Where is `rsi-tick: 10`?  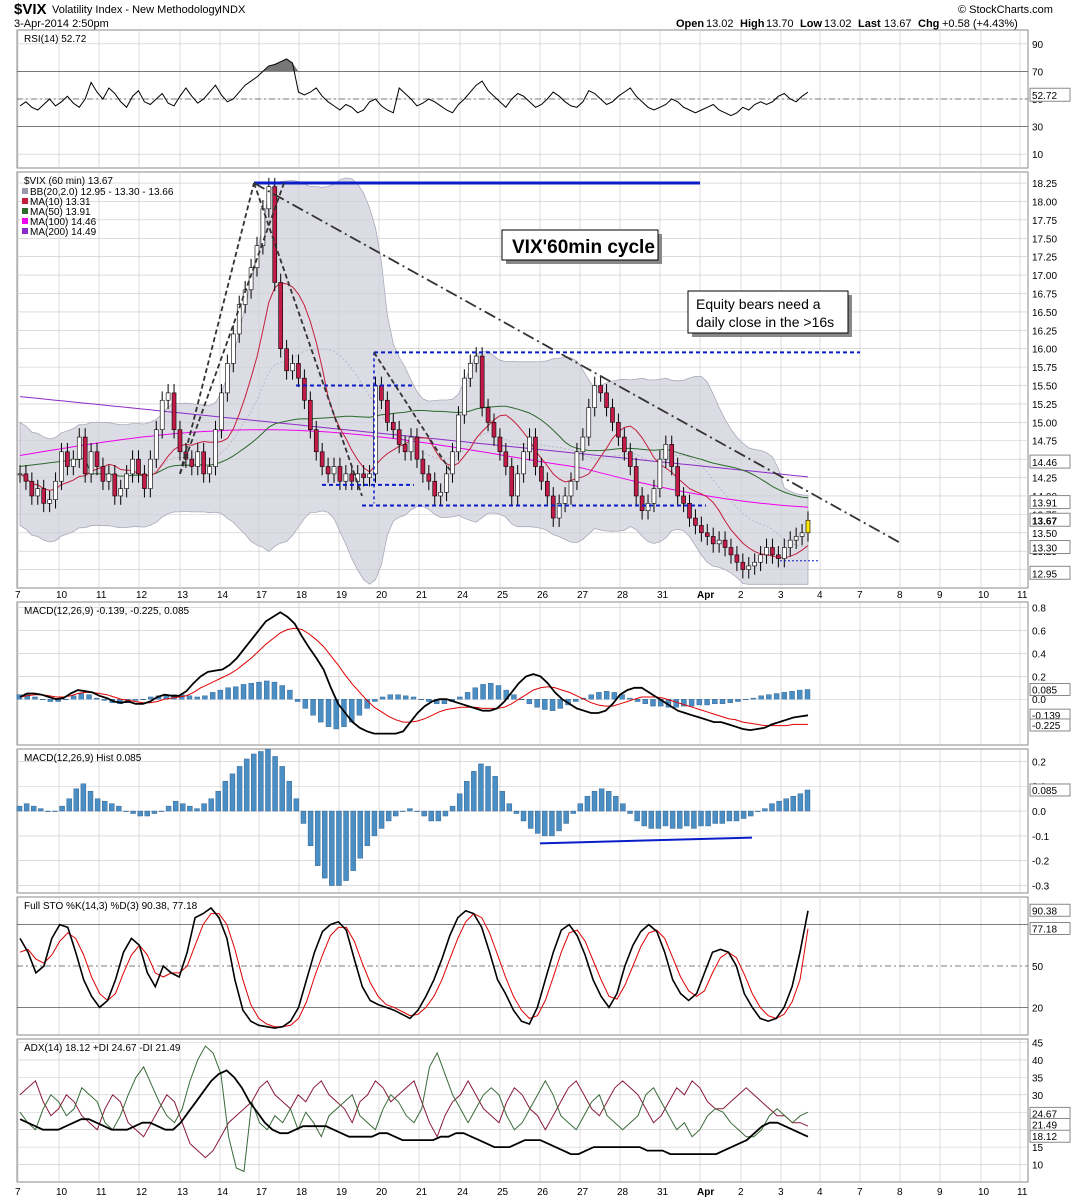 rsi-tick: 10 is located at coordinates (1038, 155).